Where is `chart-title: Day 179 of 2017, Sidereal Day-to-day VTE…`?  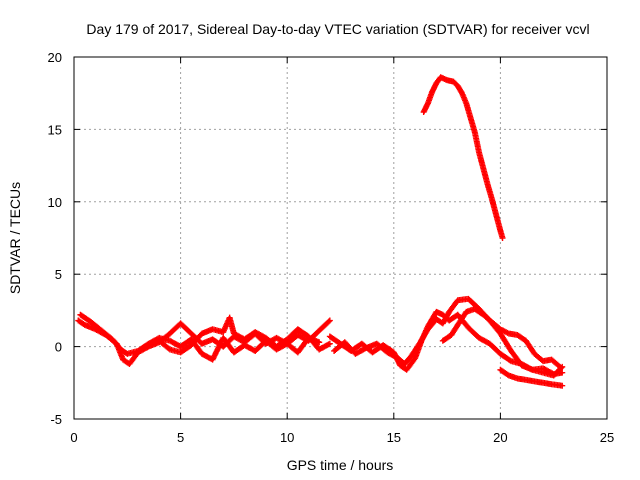
chart-title: Day 179 of 2017, Sidereal Day-to-day VTE… is located at coordinates (337, 29).